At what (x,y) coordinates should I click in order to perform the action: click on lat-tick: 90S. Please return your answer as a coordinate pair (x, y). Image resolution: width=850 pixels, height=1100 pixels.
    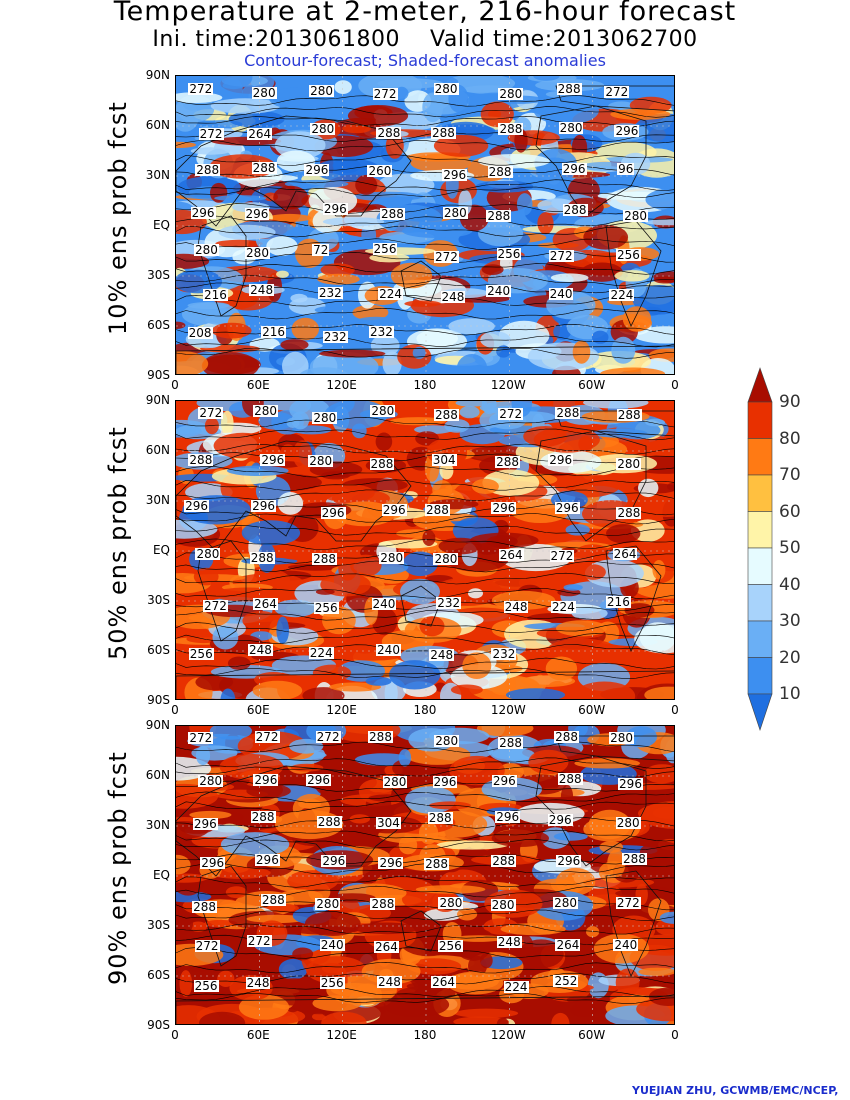
    Looking at the image, I should click on (158, 375).